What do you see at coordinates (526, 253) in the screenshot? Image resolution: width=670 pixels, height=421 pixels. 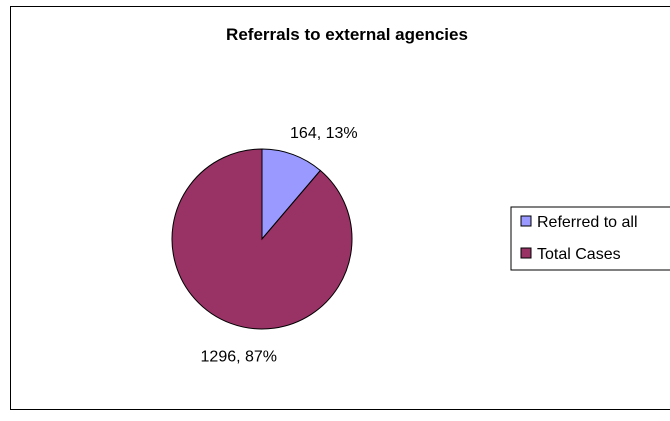 I see `legend-swatch-total-cases` at bounding box center [526, 253].